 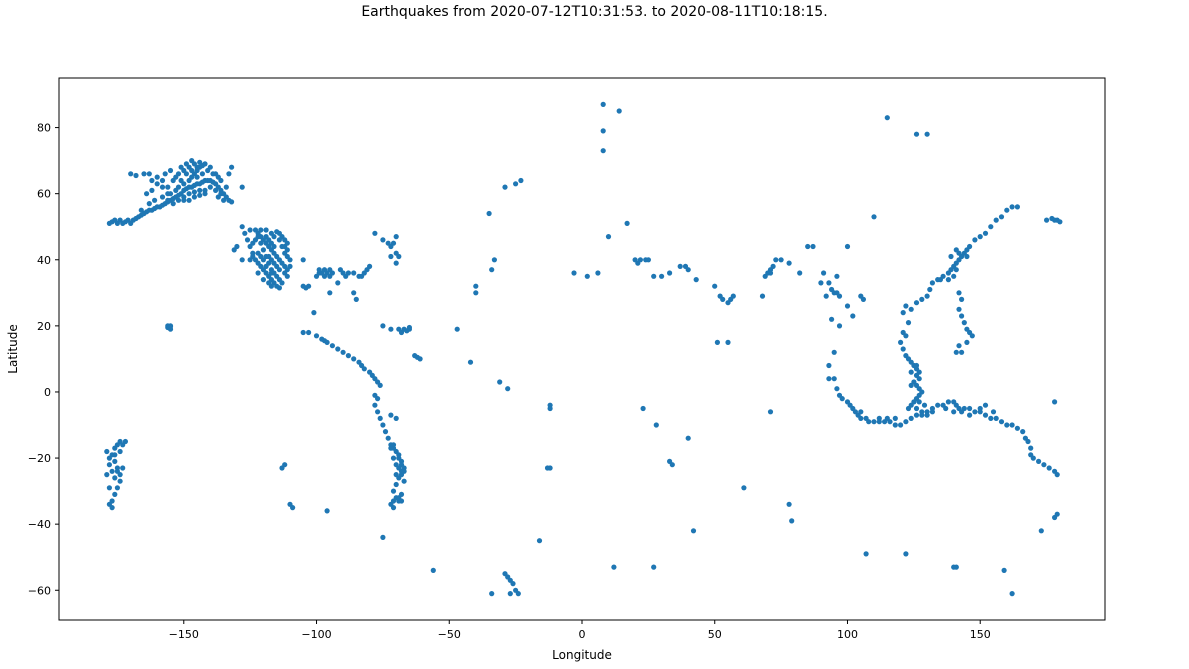 What do you see at coordinates (582, 634) in the screenshot?
I see `x-tick-label: 0` at bounding box center [582, 634].